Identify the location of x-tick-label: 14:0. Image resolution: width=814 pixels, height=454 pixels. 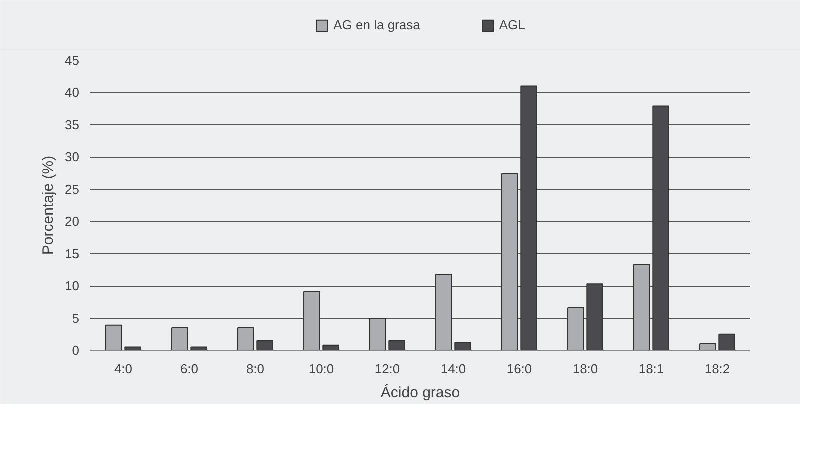
(453, 369).